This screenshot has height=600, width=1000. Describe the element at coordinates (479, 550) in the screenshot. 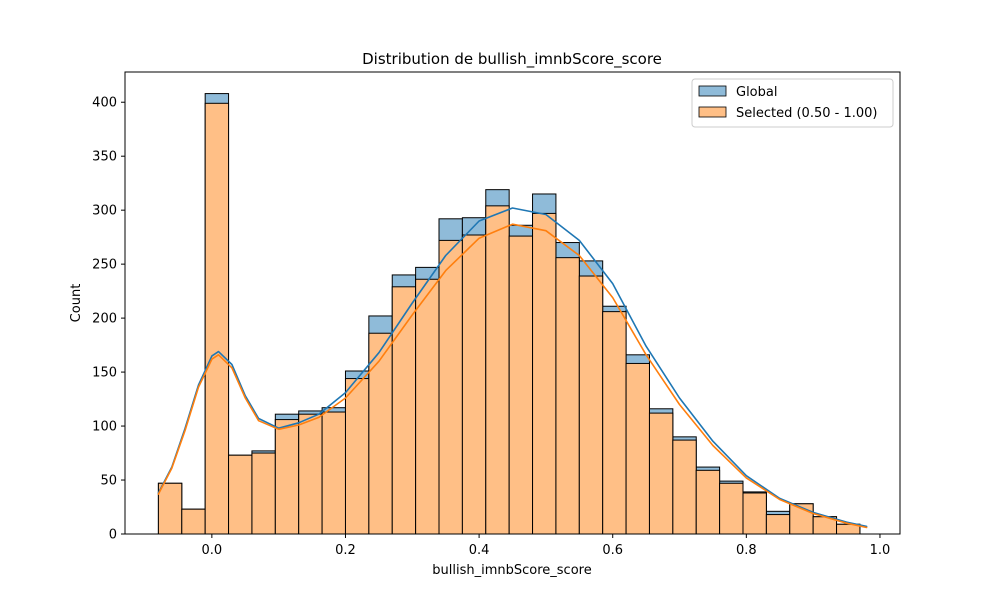

I see `x-tick-label: 0.4` at that location.